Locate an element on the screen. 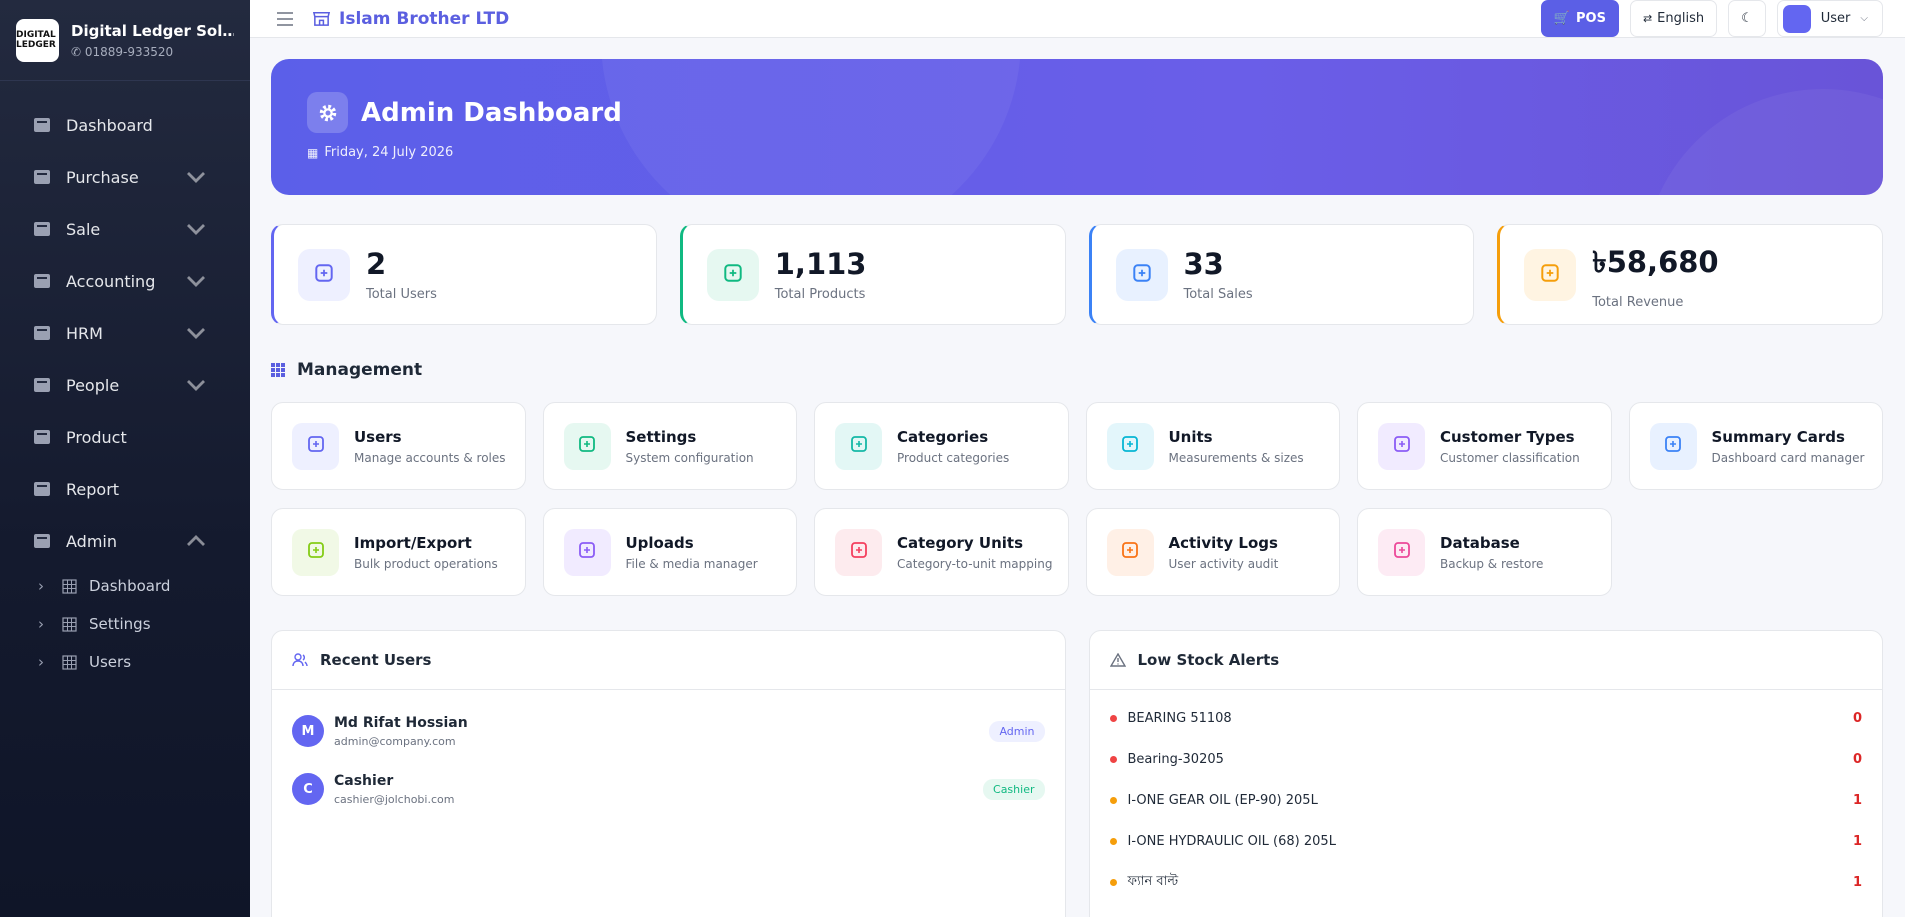 This screenshot has width=1905, height=917. user-text: Cashier cashier@jolchobi.com is located at coordinates (394, 789).